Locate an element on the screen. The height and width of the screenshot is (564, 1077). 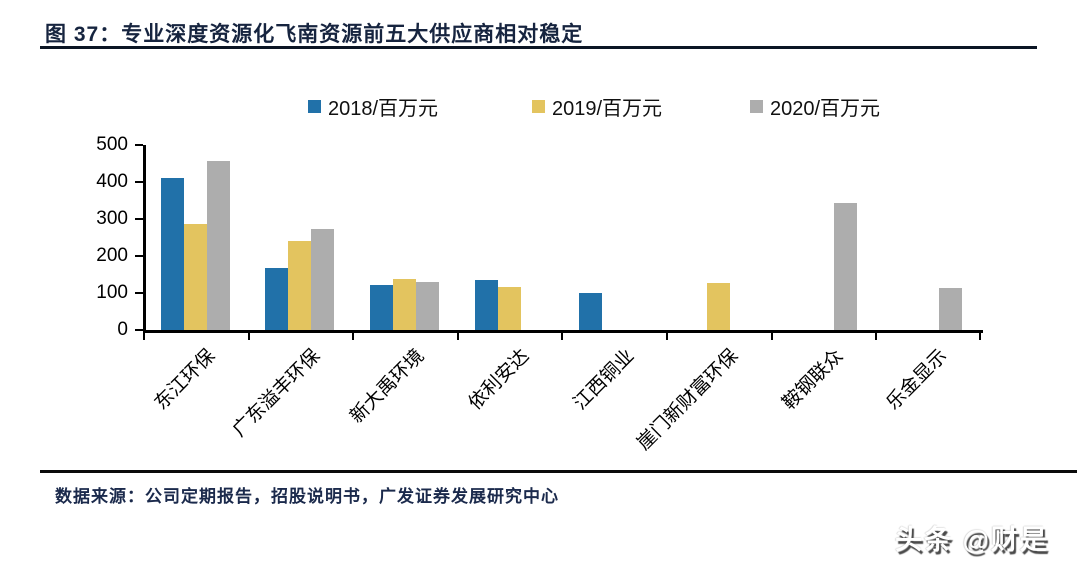
chart-legend: 2018/百万元 2019/百万元 2020/百万元 is located at coordinates (538, 106).